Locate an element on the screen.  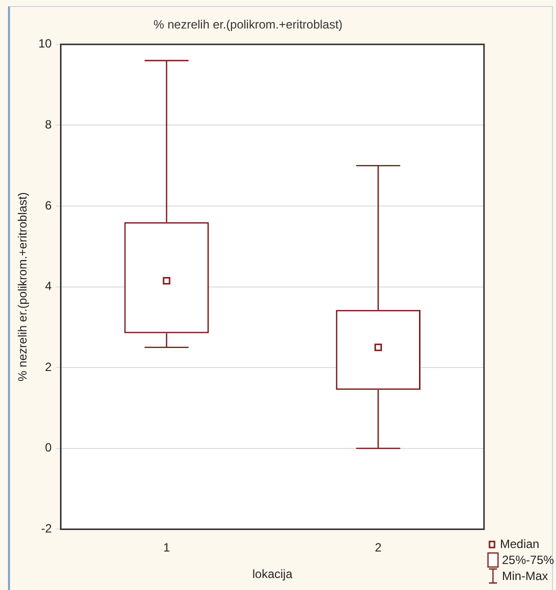
text: Median is located at coordinates (520, 544).